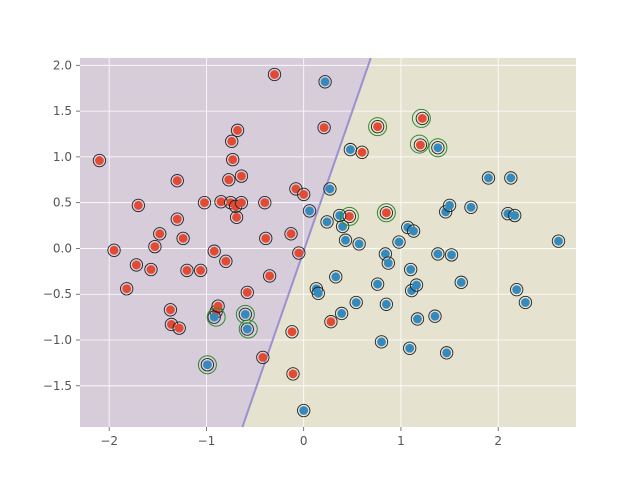 This screenshot has height=480, width=640. I want to click on y-tick-label: 0.5, so click(62, 203).